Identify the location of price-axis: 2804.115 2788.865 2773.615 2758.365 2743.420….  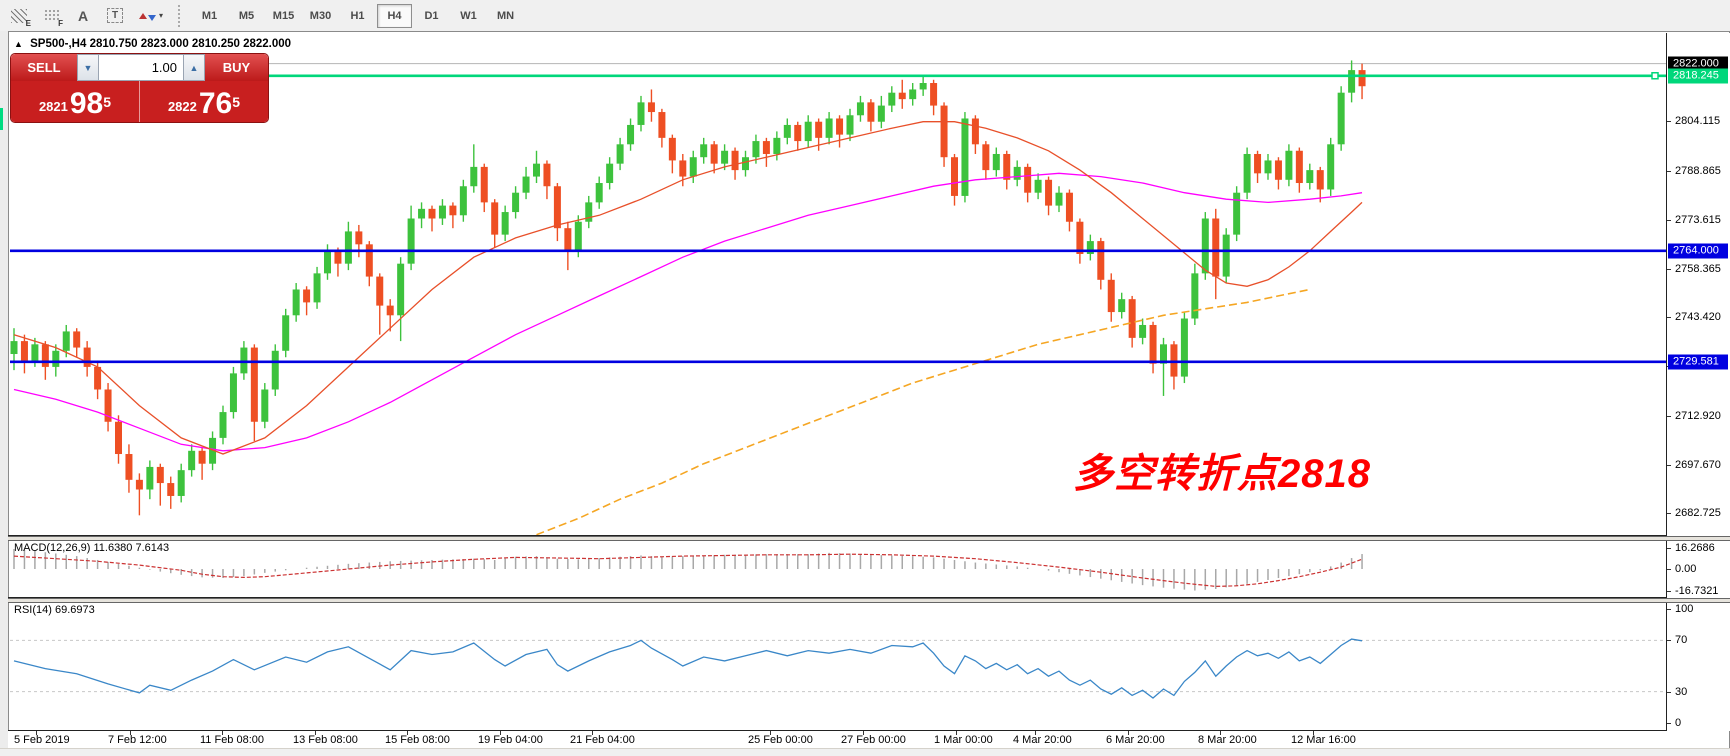
(1698, 382).